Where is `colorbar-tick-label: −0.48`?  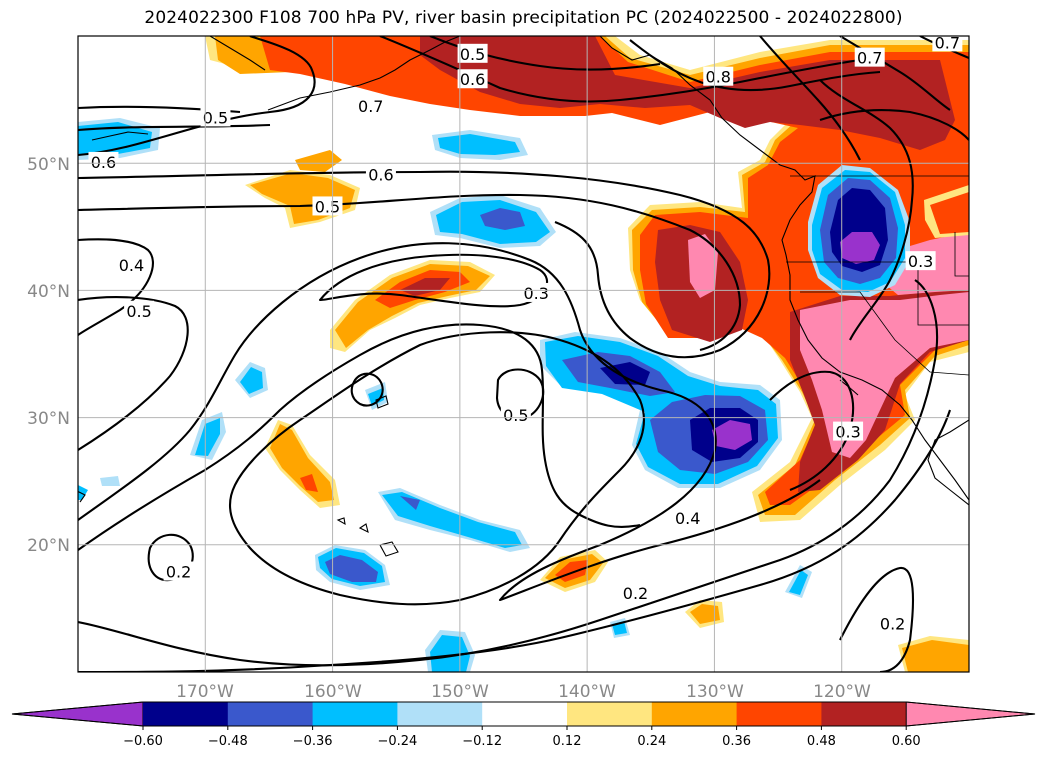
colorbar-tick-label: −0.48 is located at coordinates (228, 741).